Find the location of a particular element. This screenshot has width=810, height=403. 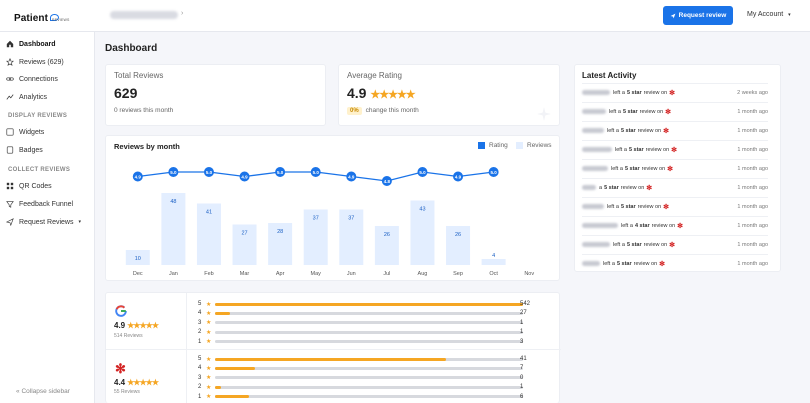

sidebar-item-badges: Badges is located at coordinates (24, 150).